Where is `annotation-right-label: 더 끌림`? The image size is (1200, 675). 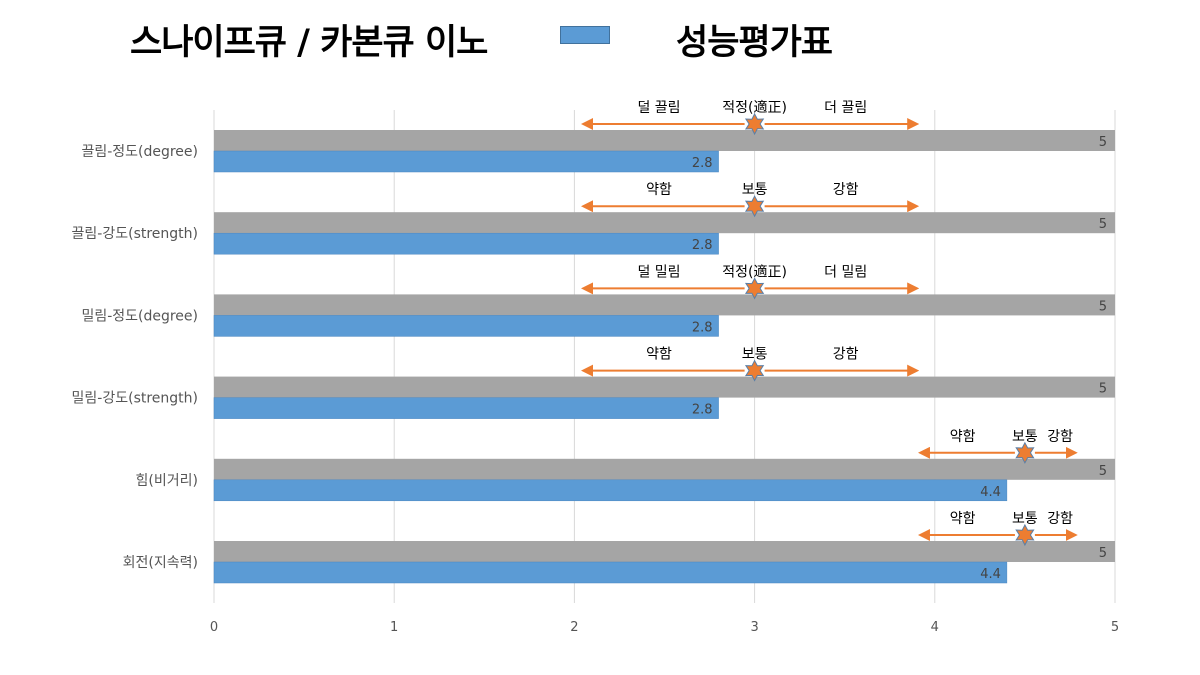 annotation-right-label: 더 끌림 is located at coordinates (845, 108).